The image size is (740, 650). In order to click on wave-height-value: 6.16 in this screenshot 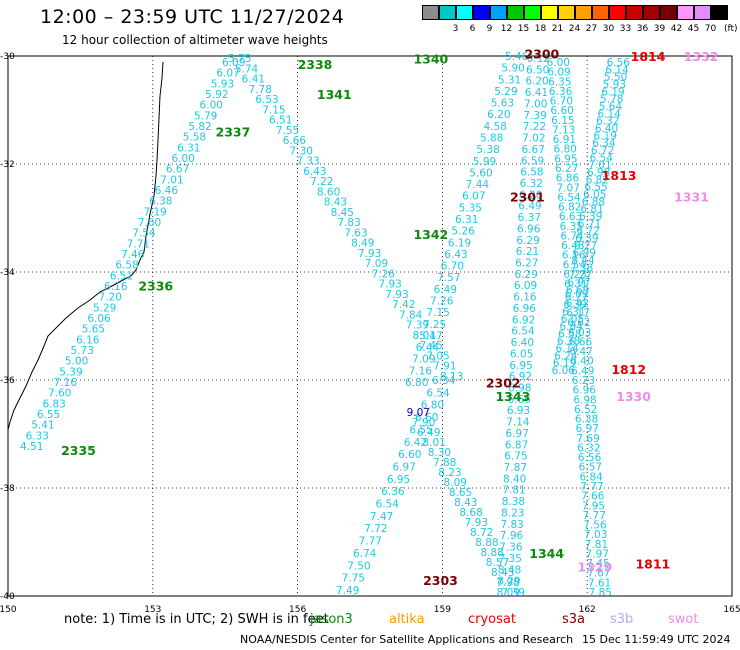, I will do `click(116, 287)`.